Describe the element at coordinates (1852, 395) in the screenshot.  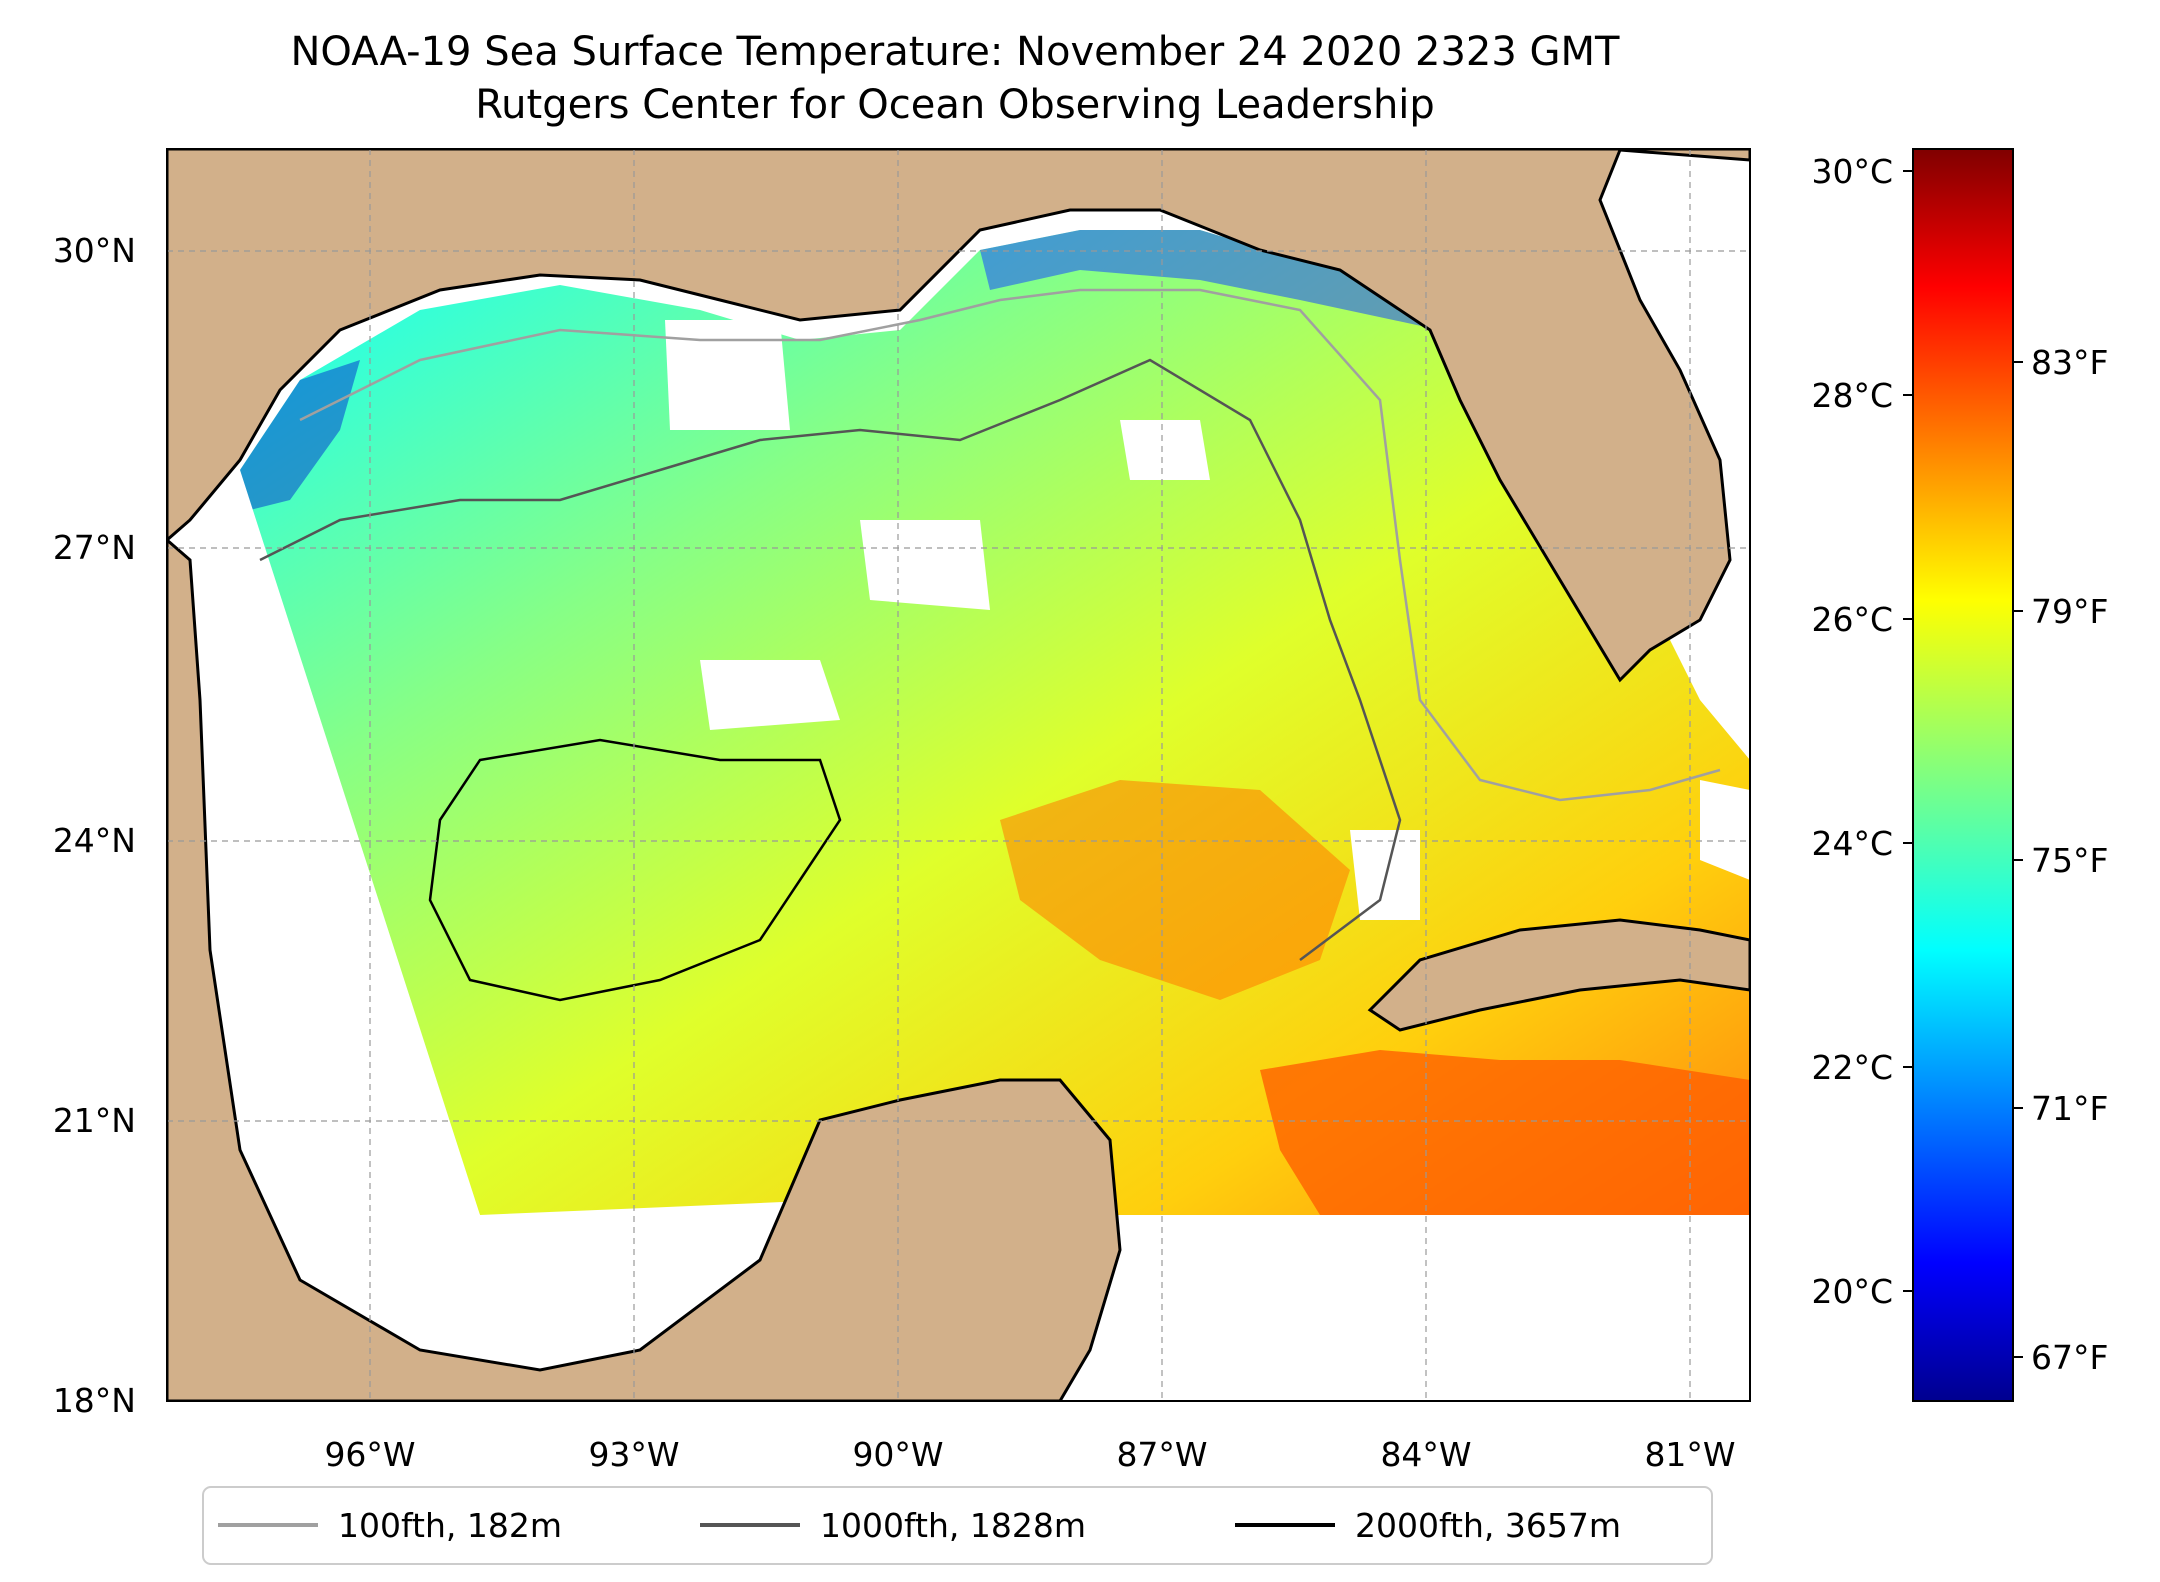
I see `cbar-c-28: 28°C` at that location.